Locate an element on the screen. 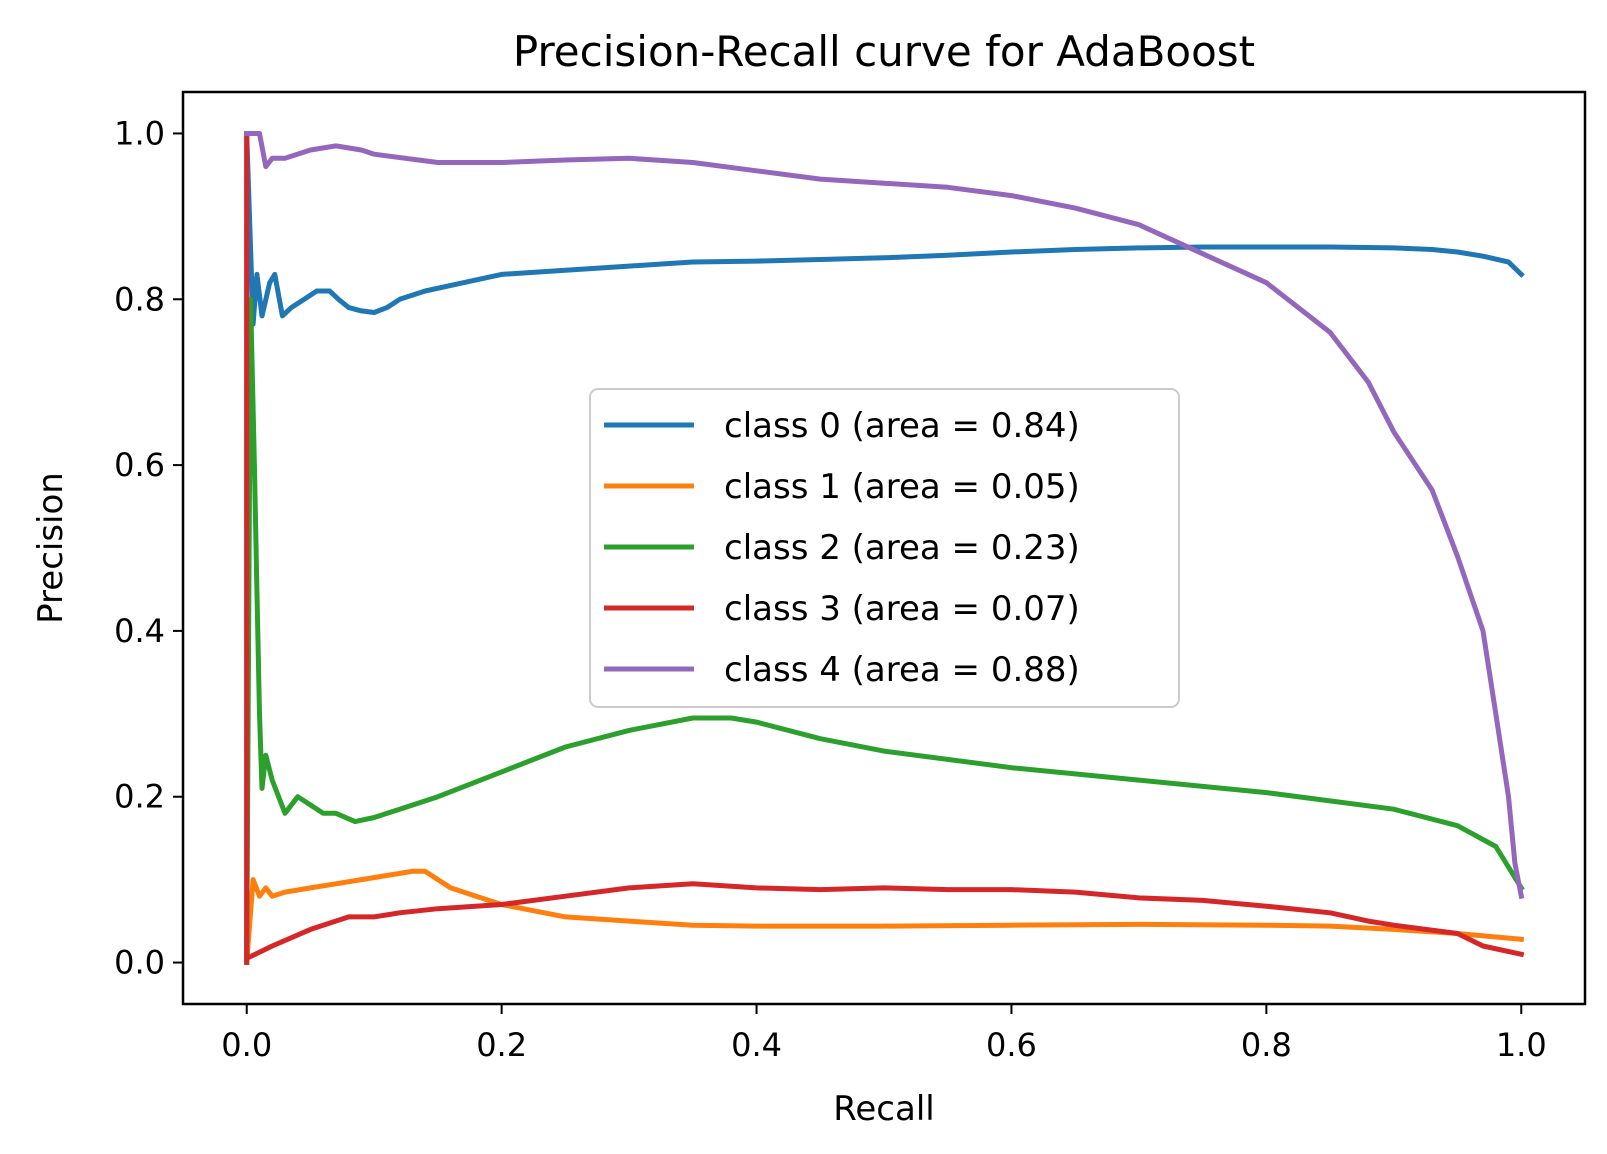 The height and width of the screenshot is (1154, 1607). x-axis: 0.0 0.2 0.4 0.6 0.8 1.0 is located at coordinates (884, 1034).